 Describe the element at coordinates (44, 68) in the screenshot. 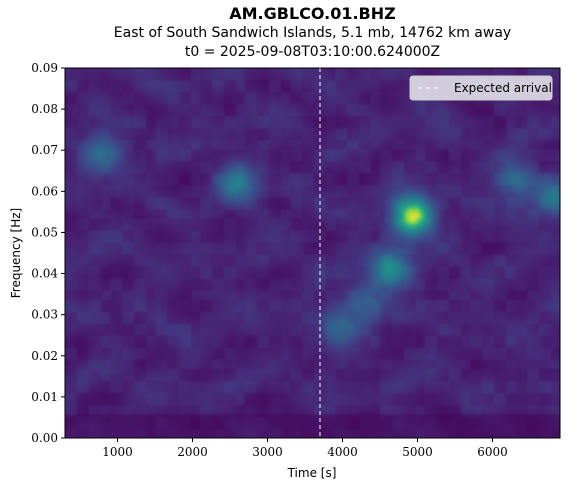

I see `y-tick-label: 0.09` at that location.